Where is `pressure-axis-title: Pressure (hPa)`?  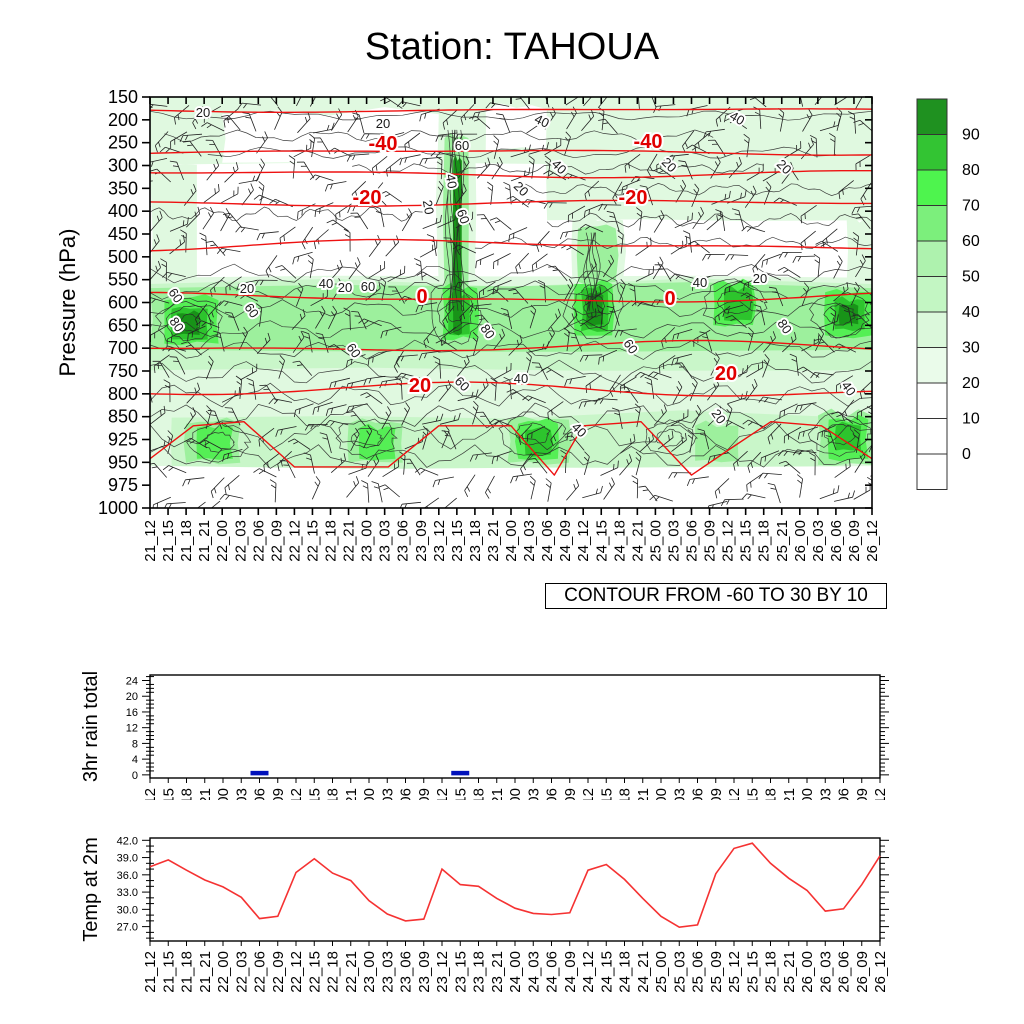
pressure-axis-title: Pressure (hPa) is located at coordinates (67, 303).